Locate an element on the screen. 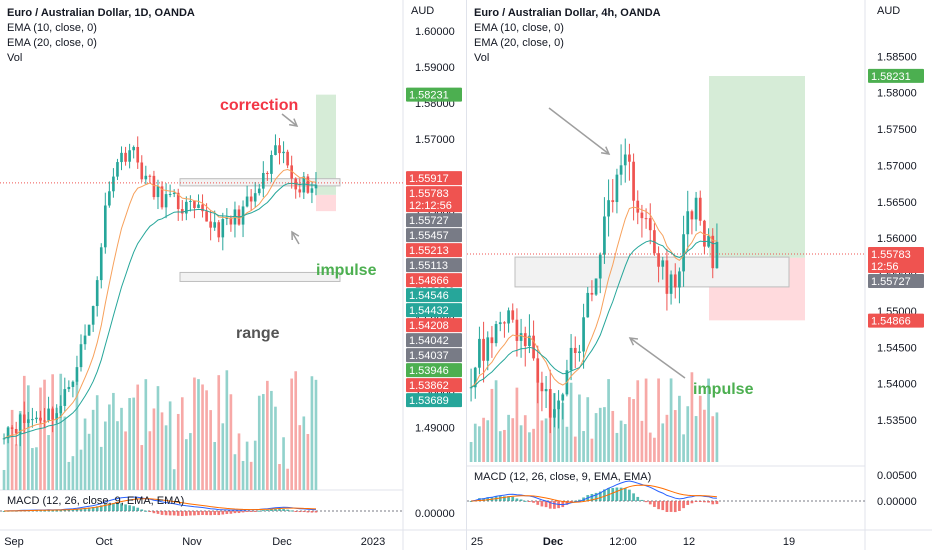  left-ema20-label: EMA (20, close, 0) is located at coordinates (52, 43).